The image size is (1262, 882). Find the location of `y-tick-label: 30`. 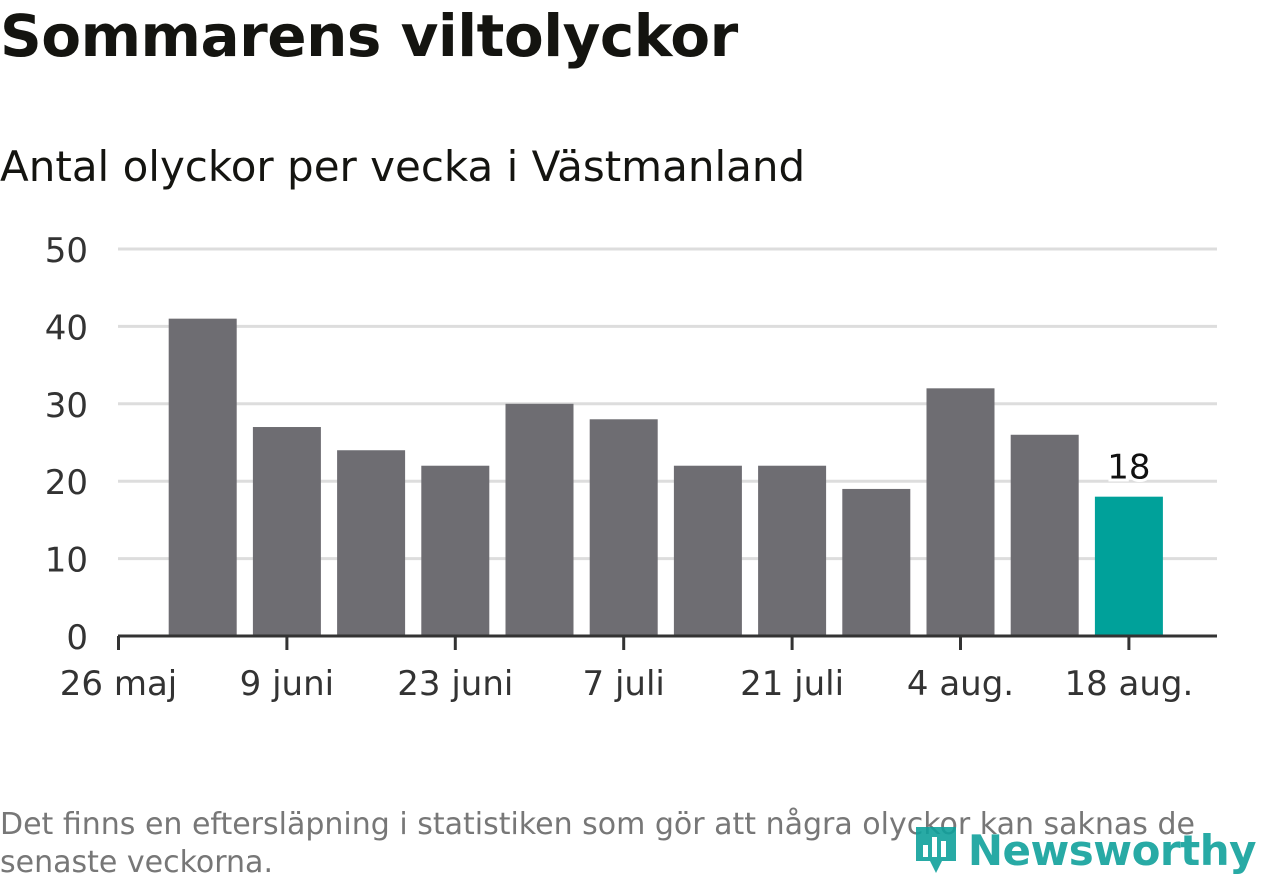

y-tick-label: 30 is located at coordinates (66, 406).